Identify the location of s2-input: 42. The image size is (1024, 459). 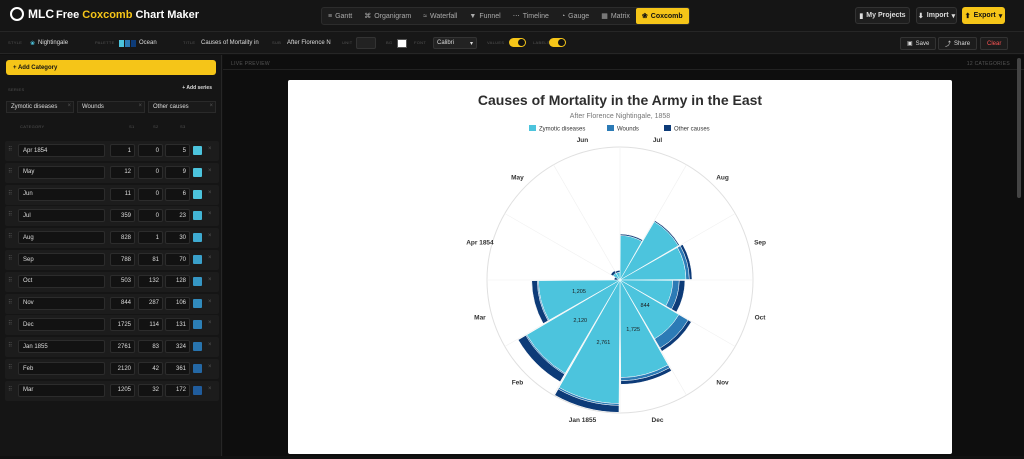
(150, 368).